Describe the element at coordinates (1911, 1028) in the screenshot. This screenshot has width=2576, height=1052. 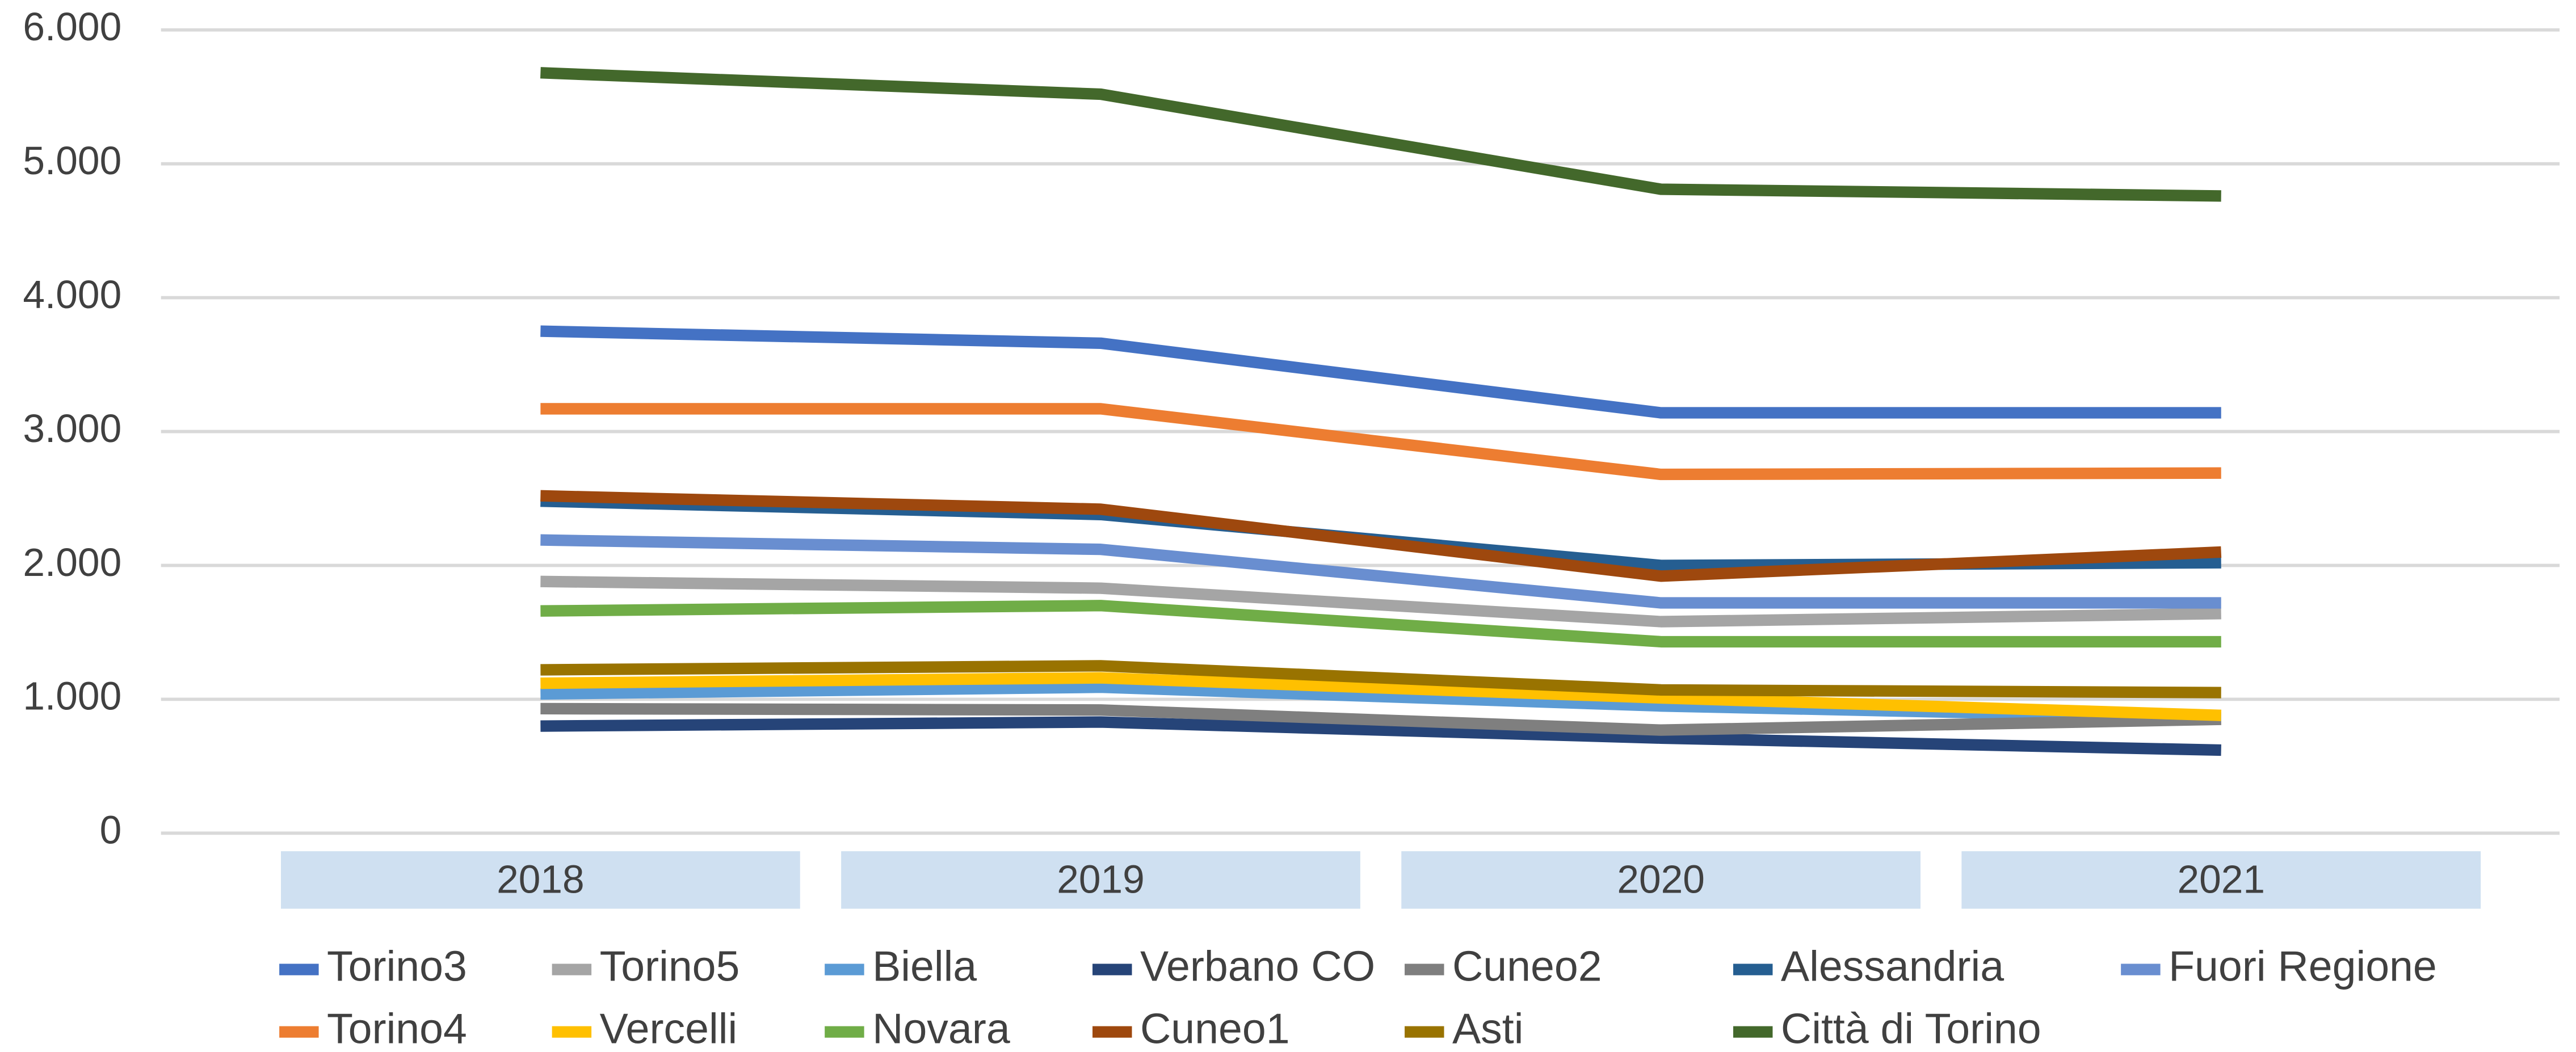
I see `legend-label: Città di Torino` at that location.